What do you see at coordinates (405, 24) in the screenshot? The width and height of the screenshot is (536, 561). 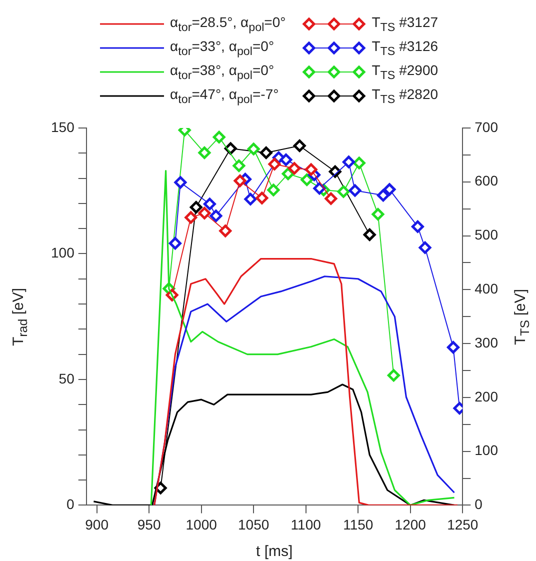 I see `legend-label: T$_{TS}$ #3127` at bounding box center [405, 24].